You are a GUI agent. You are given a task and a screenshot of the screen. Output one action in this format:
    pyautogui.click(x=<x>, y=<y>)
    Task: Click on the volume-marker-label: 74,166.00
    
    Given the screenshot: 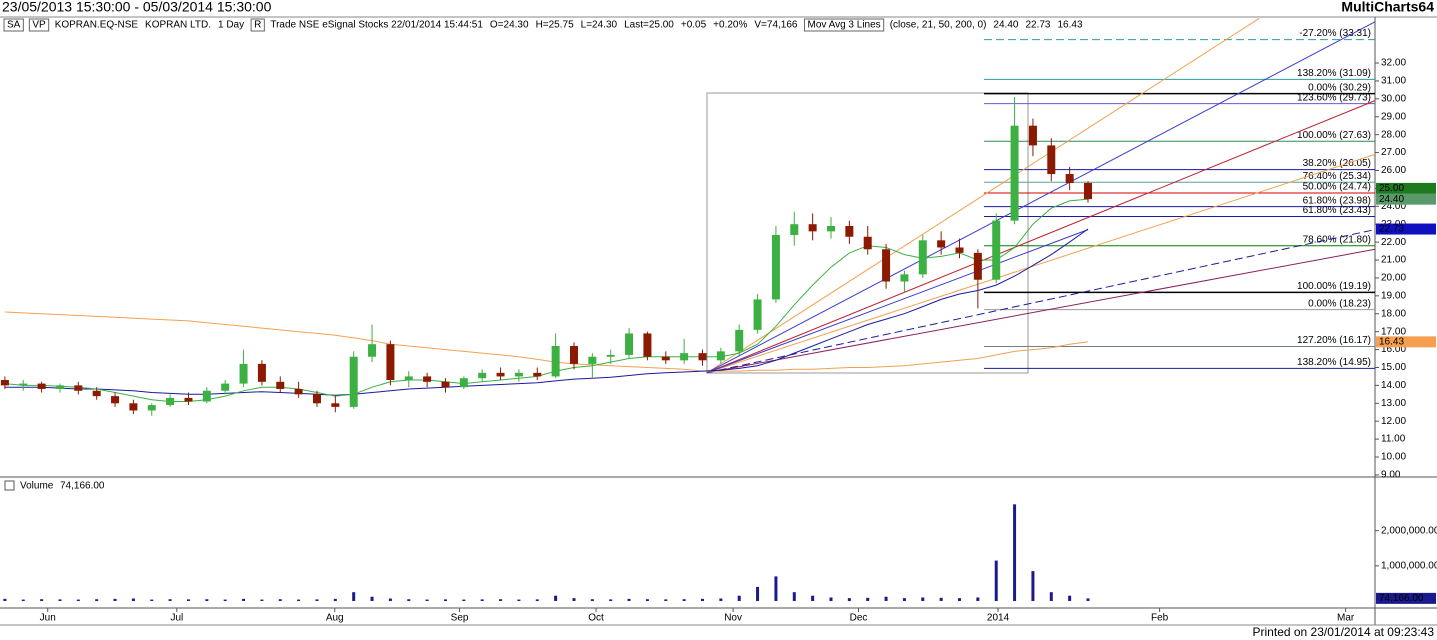 What is the action you would take?
    pyautogui.click(x=1401, y=598)
    